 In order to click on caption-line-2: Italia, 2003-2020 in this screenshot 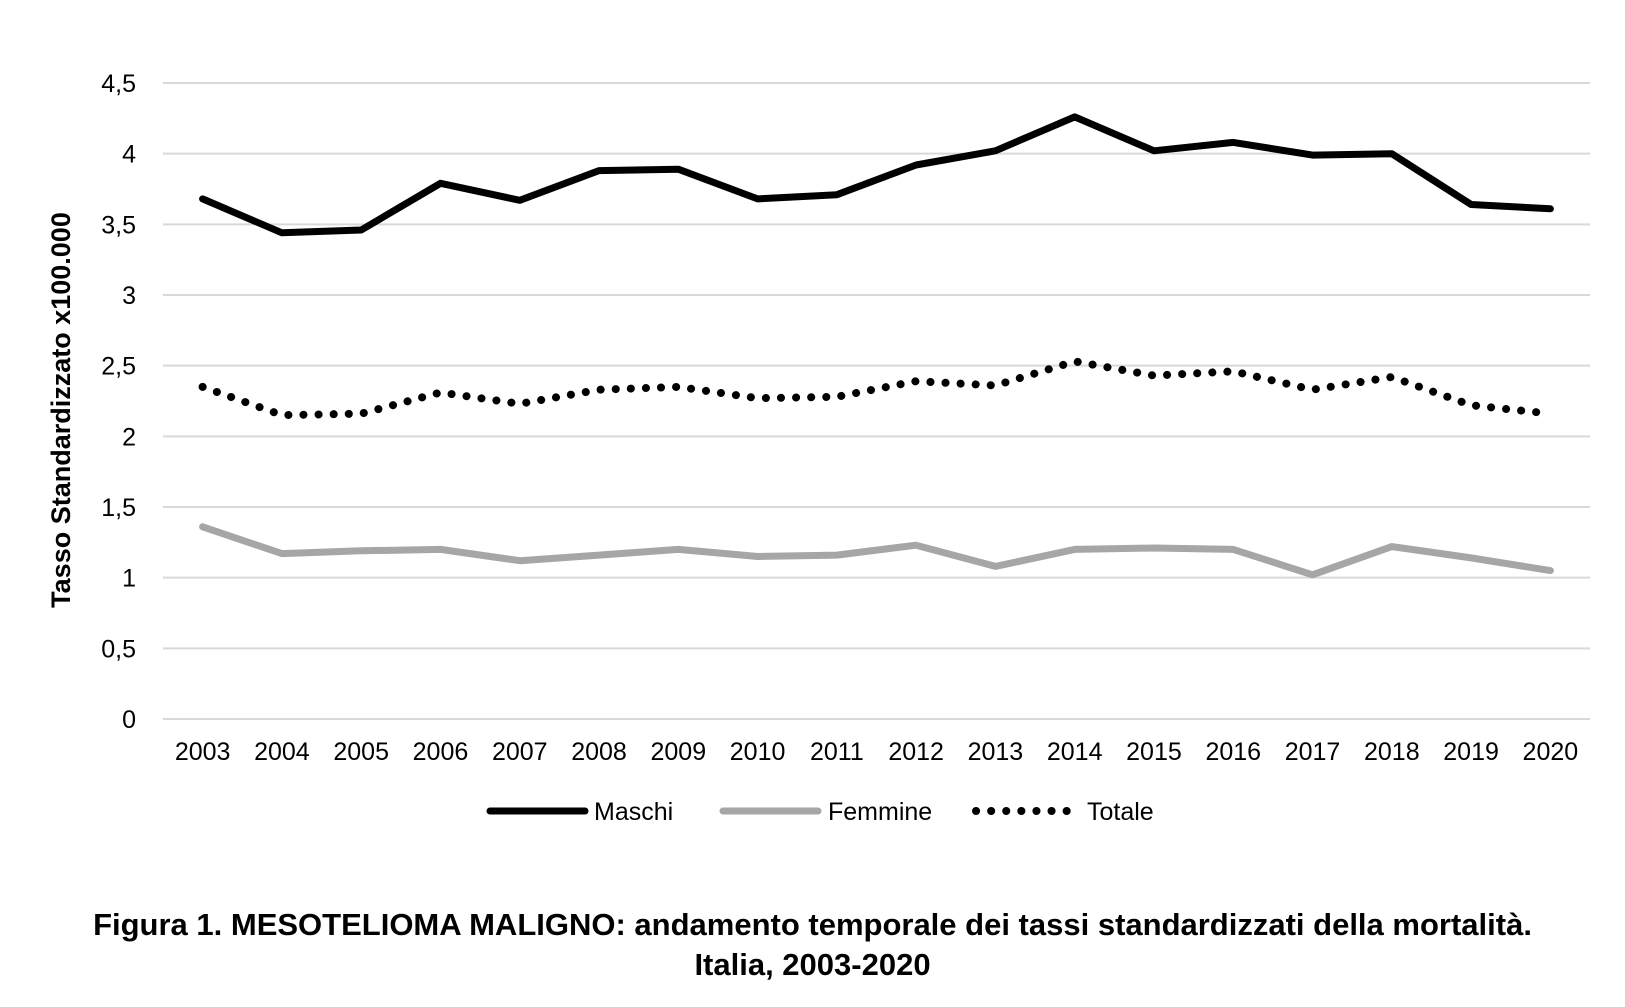, I will do `click(812, 964)`.